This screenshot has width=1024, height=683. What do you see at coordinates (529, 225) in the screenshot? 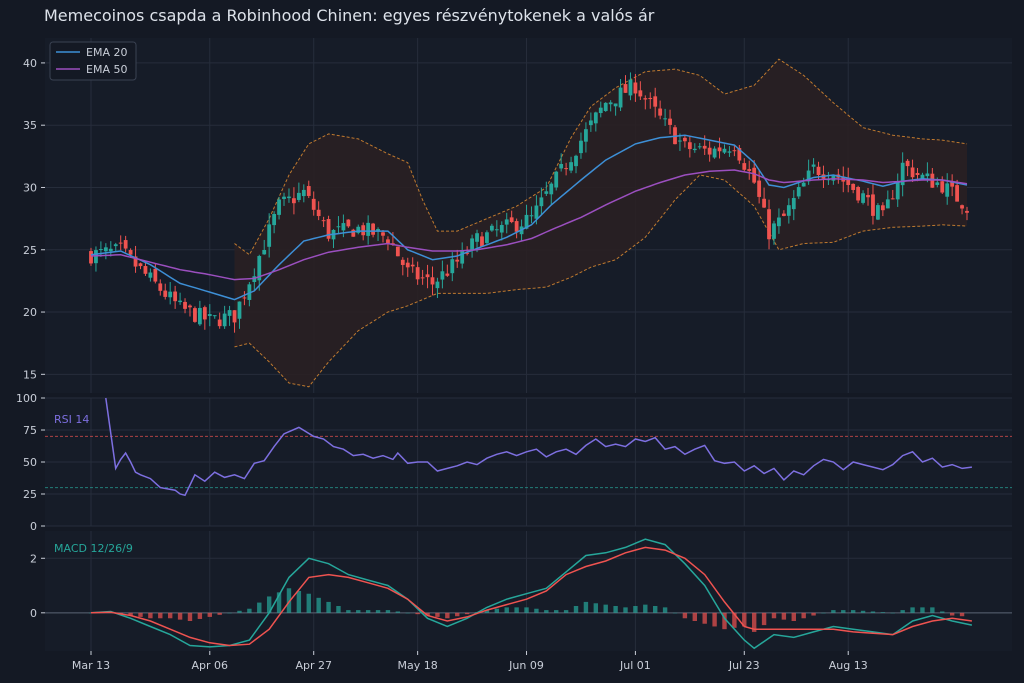
I see `ema50-line` at bounding box center [529, 225].